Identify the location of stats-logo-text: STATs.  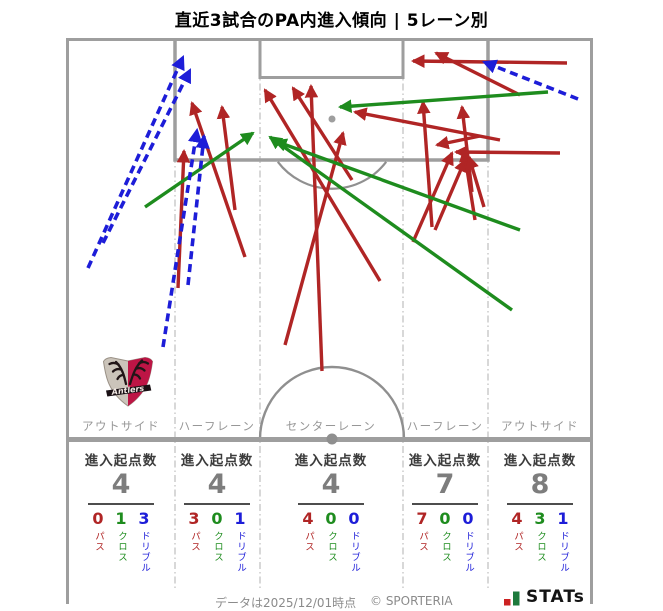
(555, 597).